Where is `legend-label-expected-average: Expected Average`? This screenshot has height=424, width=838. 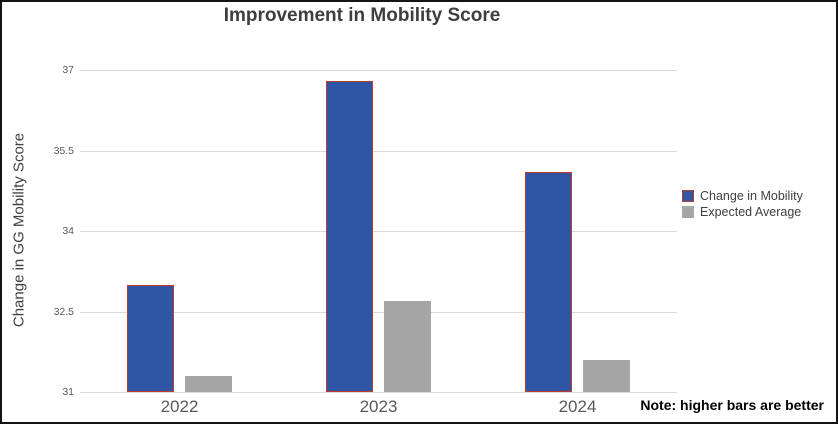 legend-label-expected-average: Expected Average is located at coordinates (751, 212).